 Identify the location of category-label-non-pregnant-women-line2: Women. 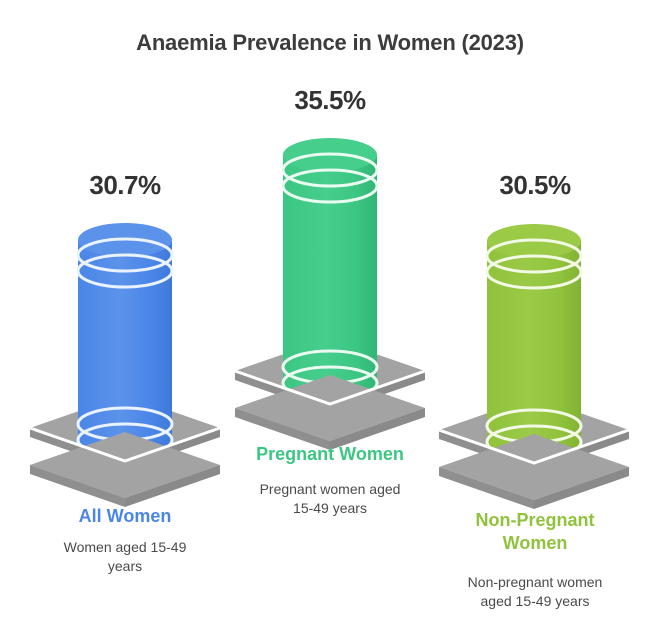
(535, 543).